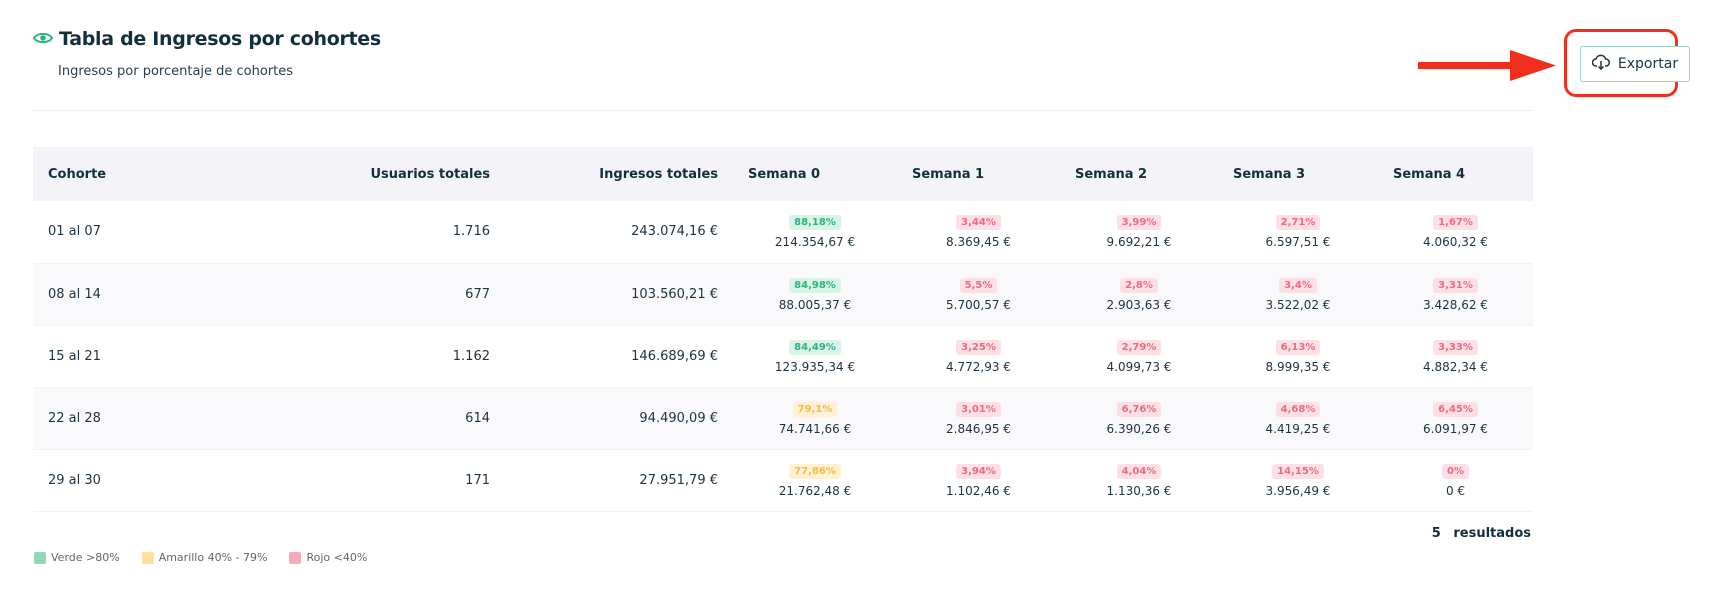 This screenshot has height=598, width=1726. What do you see at coordinates (1139, 347) in the screenshot?
I see `retention-badge: 2,79%` at bounding box center [1139, 347].